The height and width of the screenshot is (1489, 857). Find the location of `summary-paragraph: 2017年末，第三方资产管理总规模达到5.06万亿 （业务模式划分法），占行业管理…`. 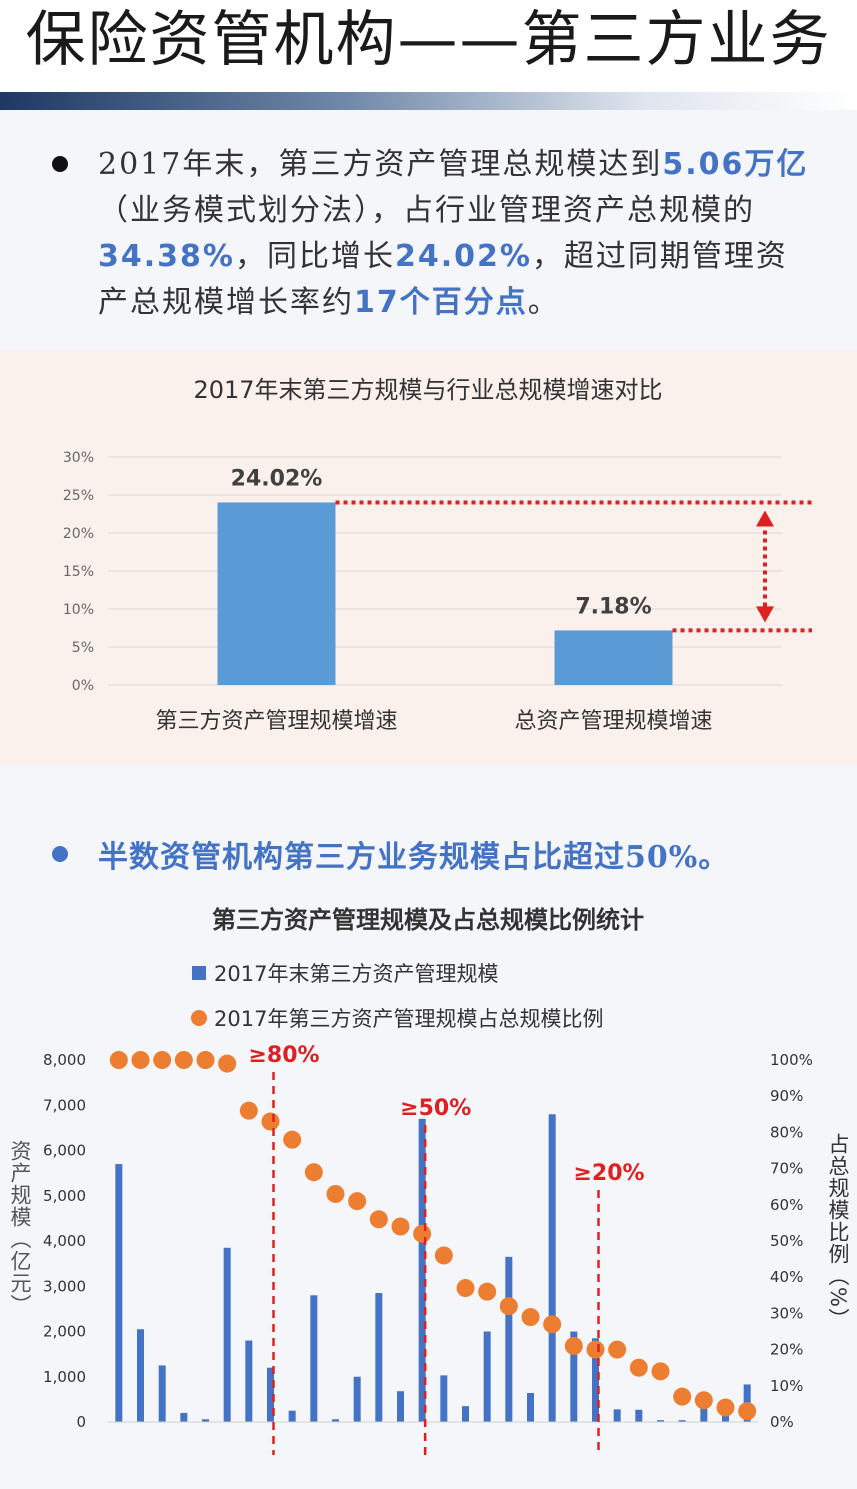

summary-paragraph: 2017年末，第三方资产管理总规模达到5.06万亿 （业务模式划分法），占行业管理… is located at coordinates (458, 234).